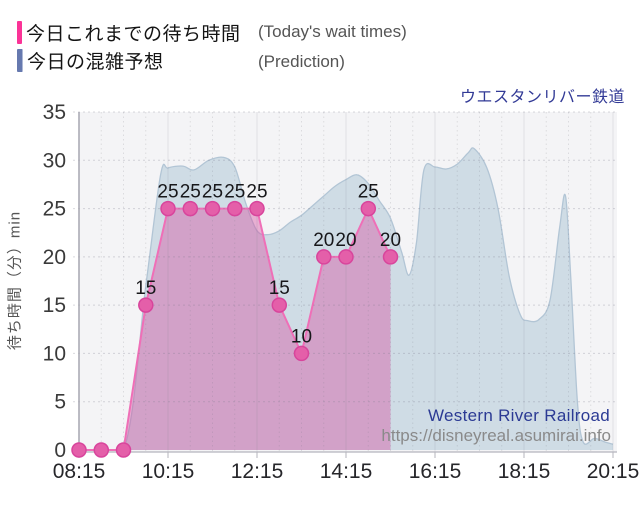 This screenshot has height=505, width=640. I want to click on site-url-watermark: https://disneyreal.asumirai.info, so click(496, 435).